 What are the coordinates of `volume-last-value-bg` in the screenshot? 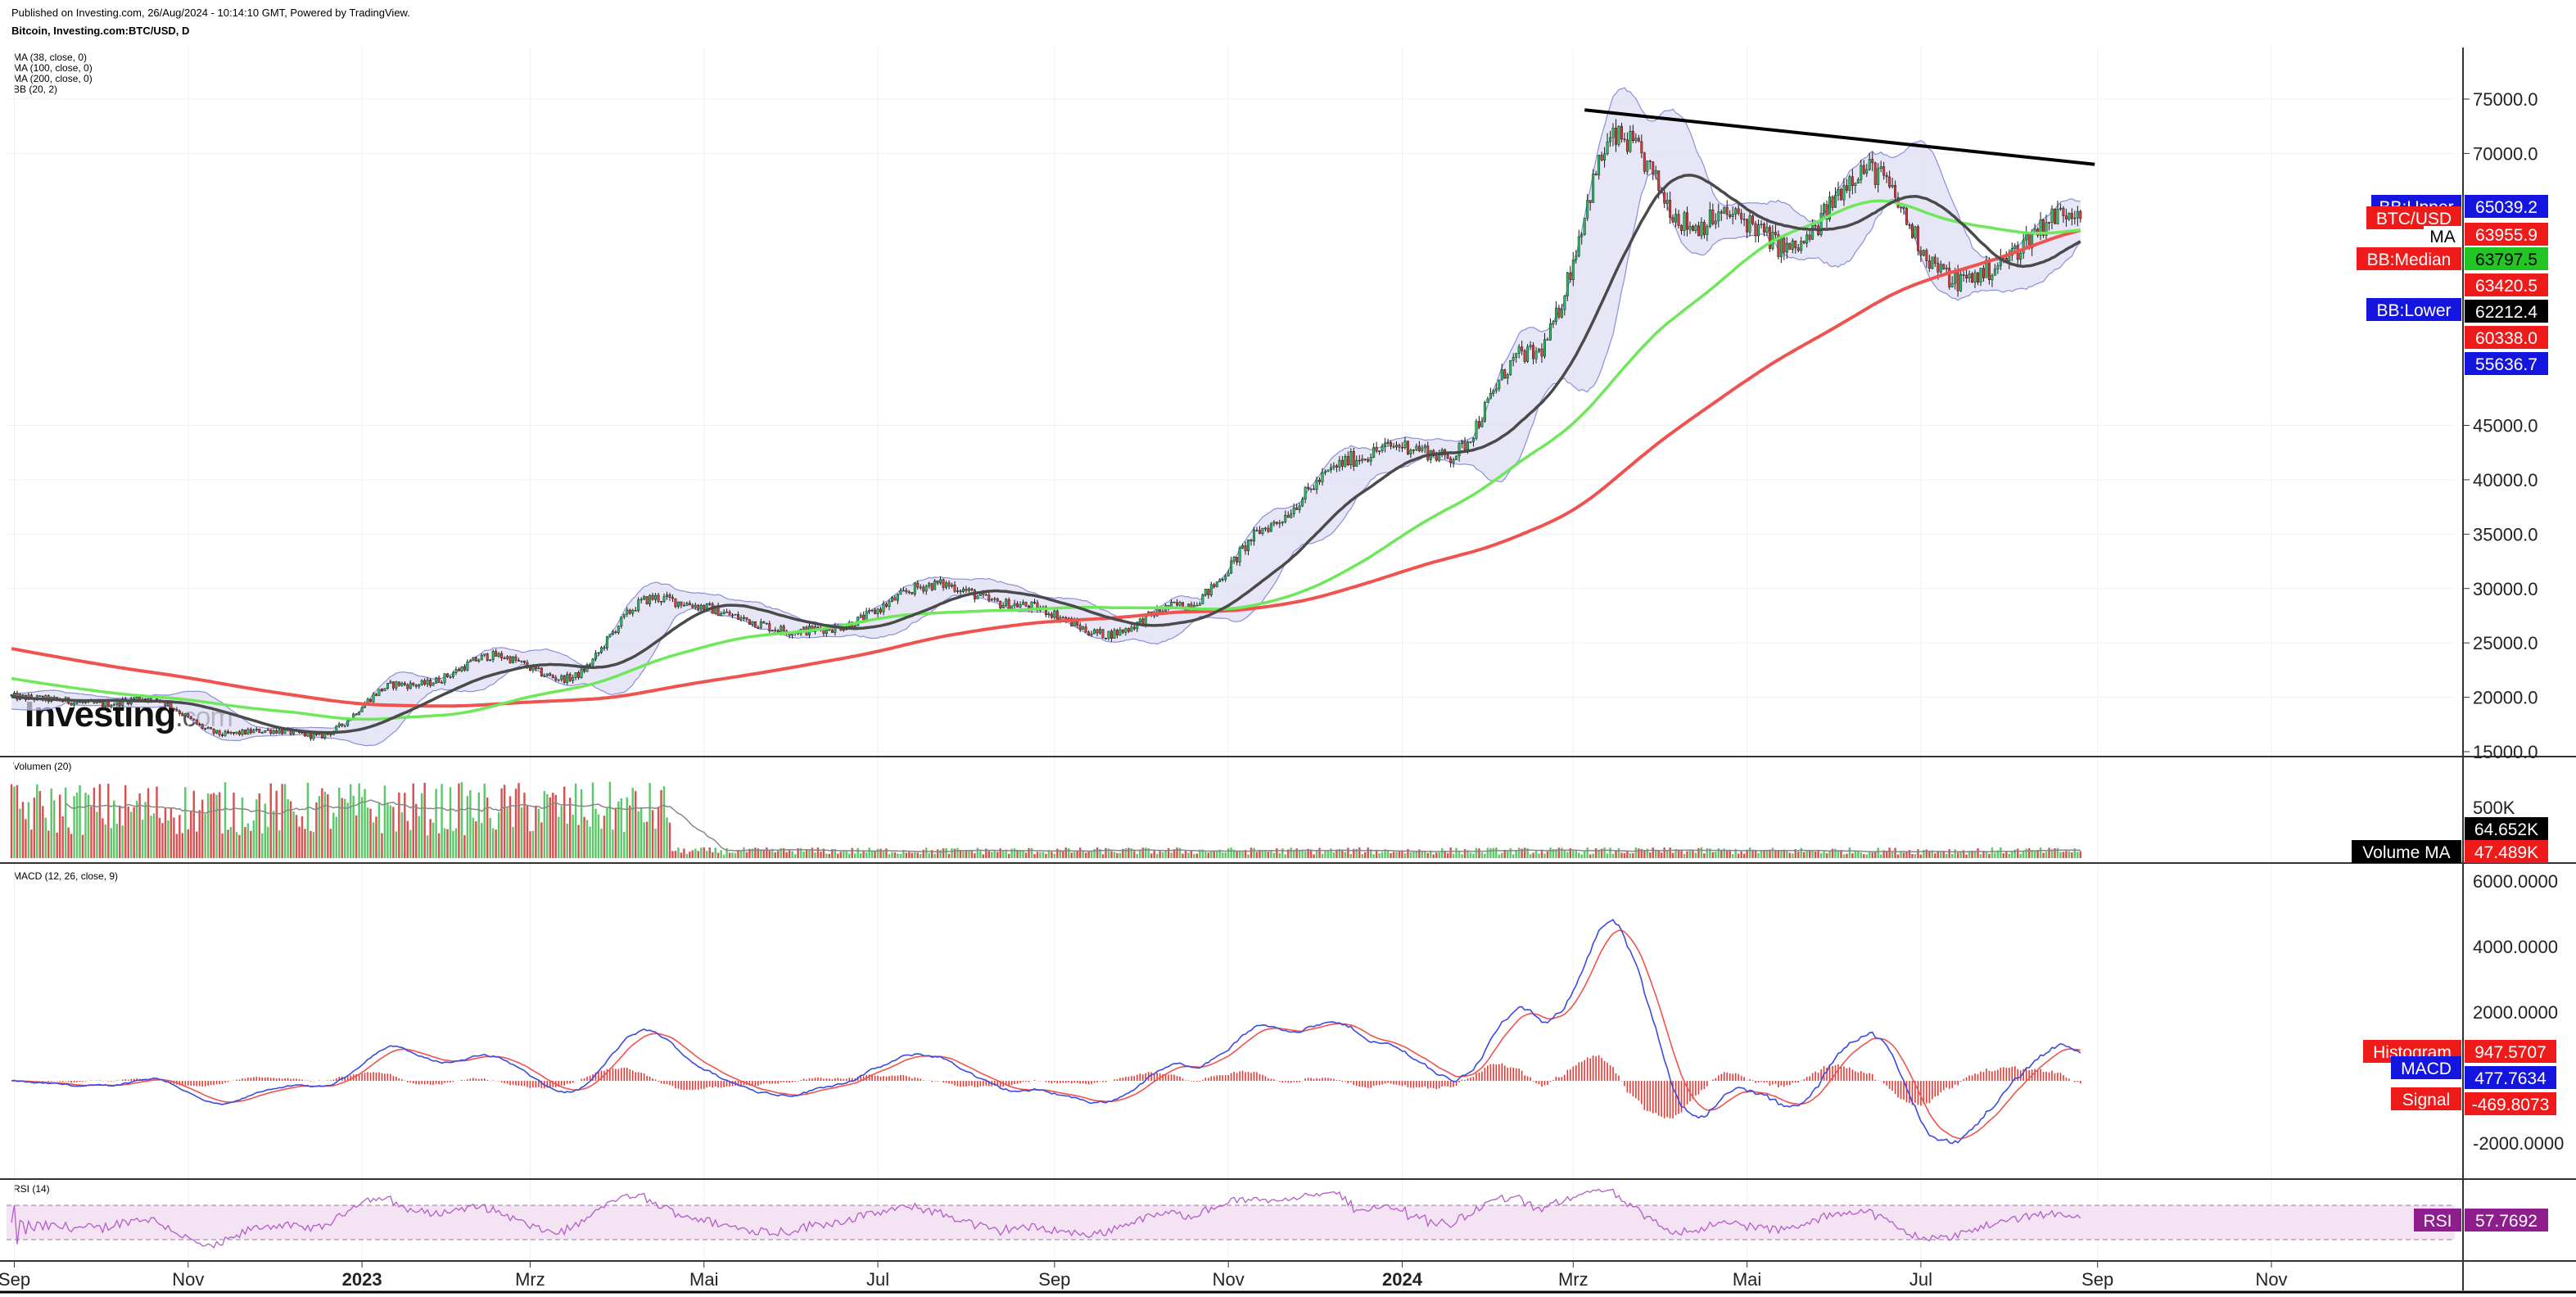 It's located at (2506, 828).